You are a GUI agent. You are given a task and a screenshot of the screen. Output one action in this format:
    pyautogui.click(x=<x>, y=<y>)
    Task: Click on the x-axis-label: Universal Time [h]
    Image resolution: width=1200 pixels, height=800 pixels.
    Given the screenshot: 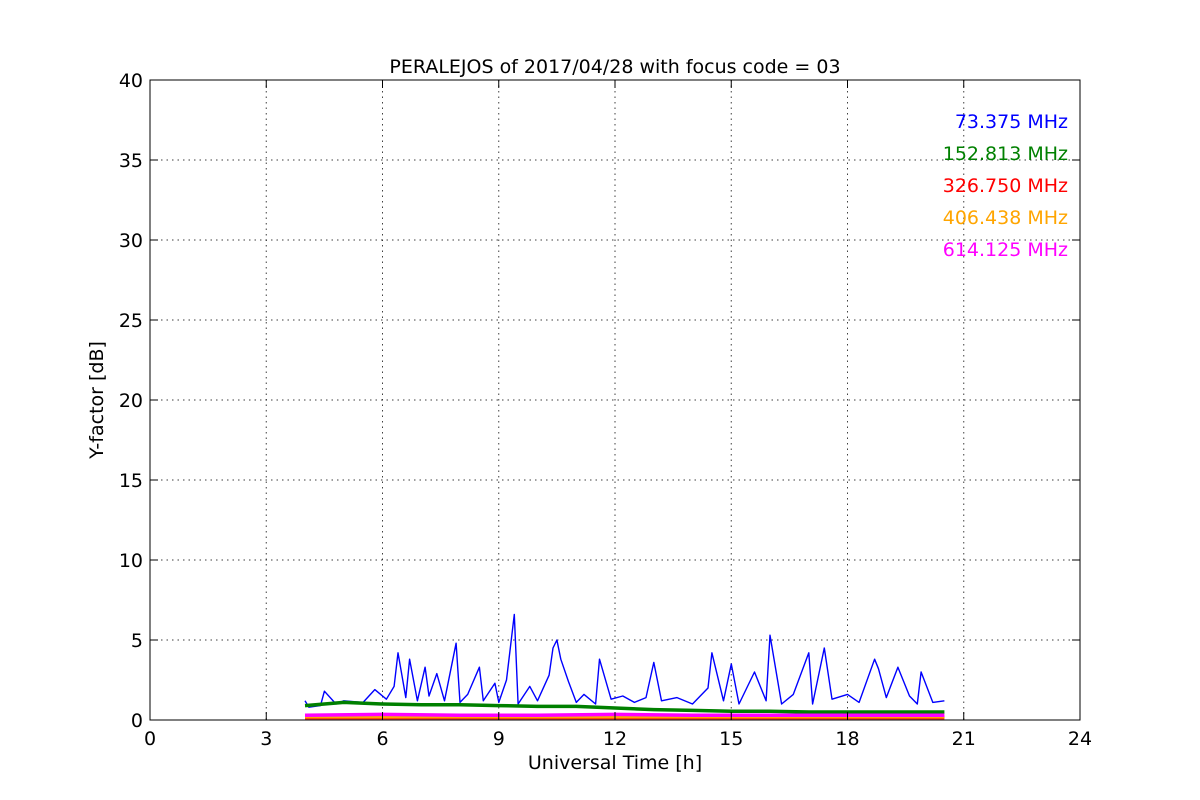 What is the action you would take?
    pyautogui.click(x=615, y=763)
    